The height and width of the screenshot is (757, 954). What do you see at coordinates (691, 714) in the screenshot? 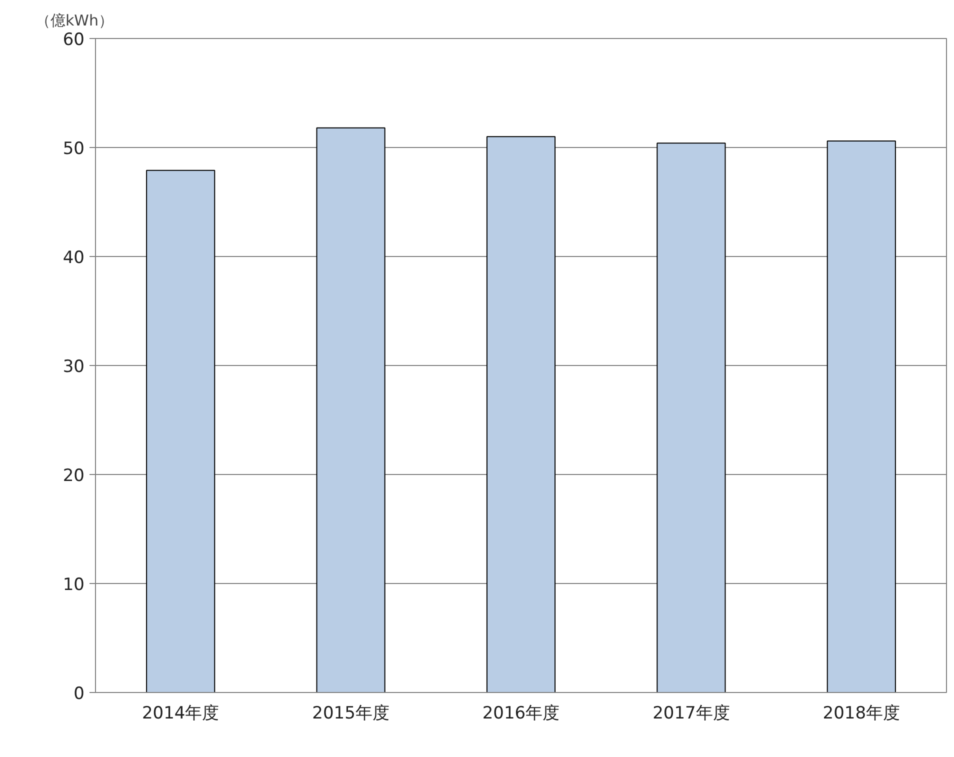
I see `x-tick-label: 2017年度` at bounding box center [691, 714].